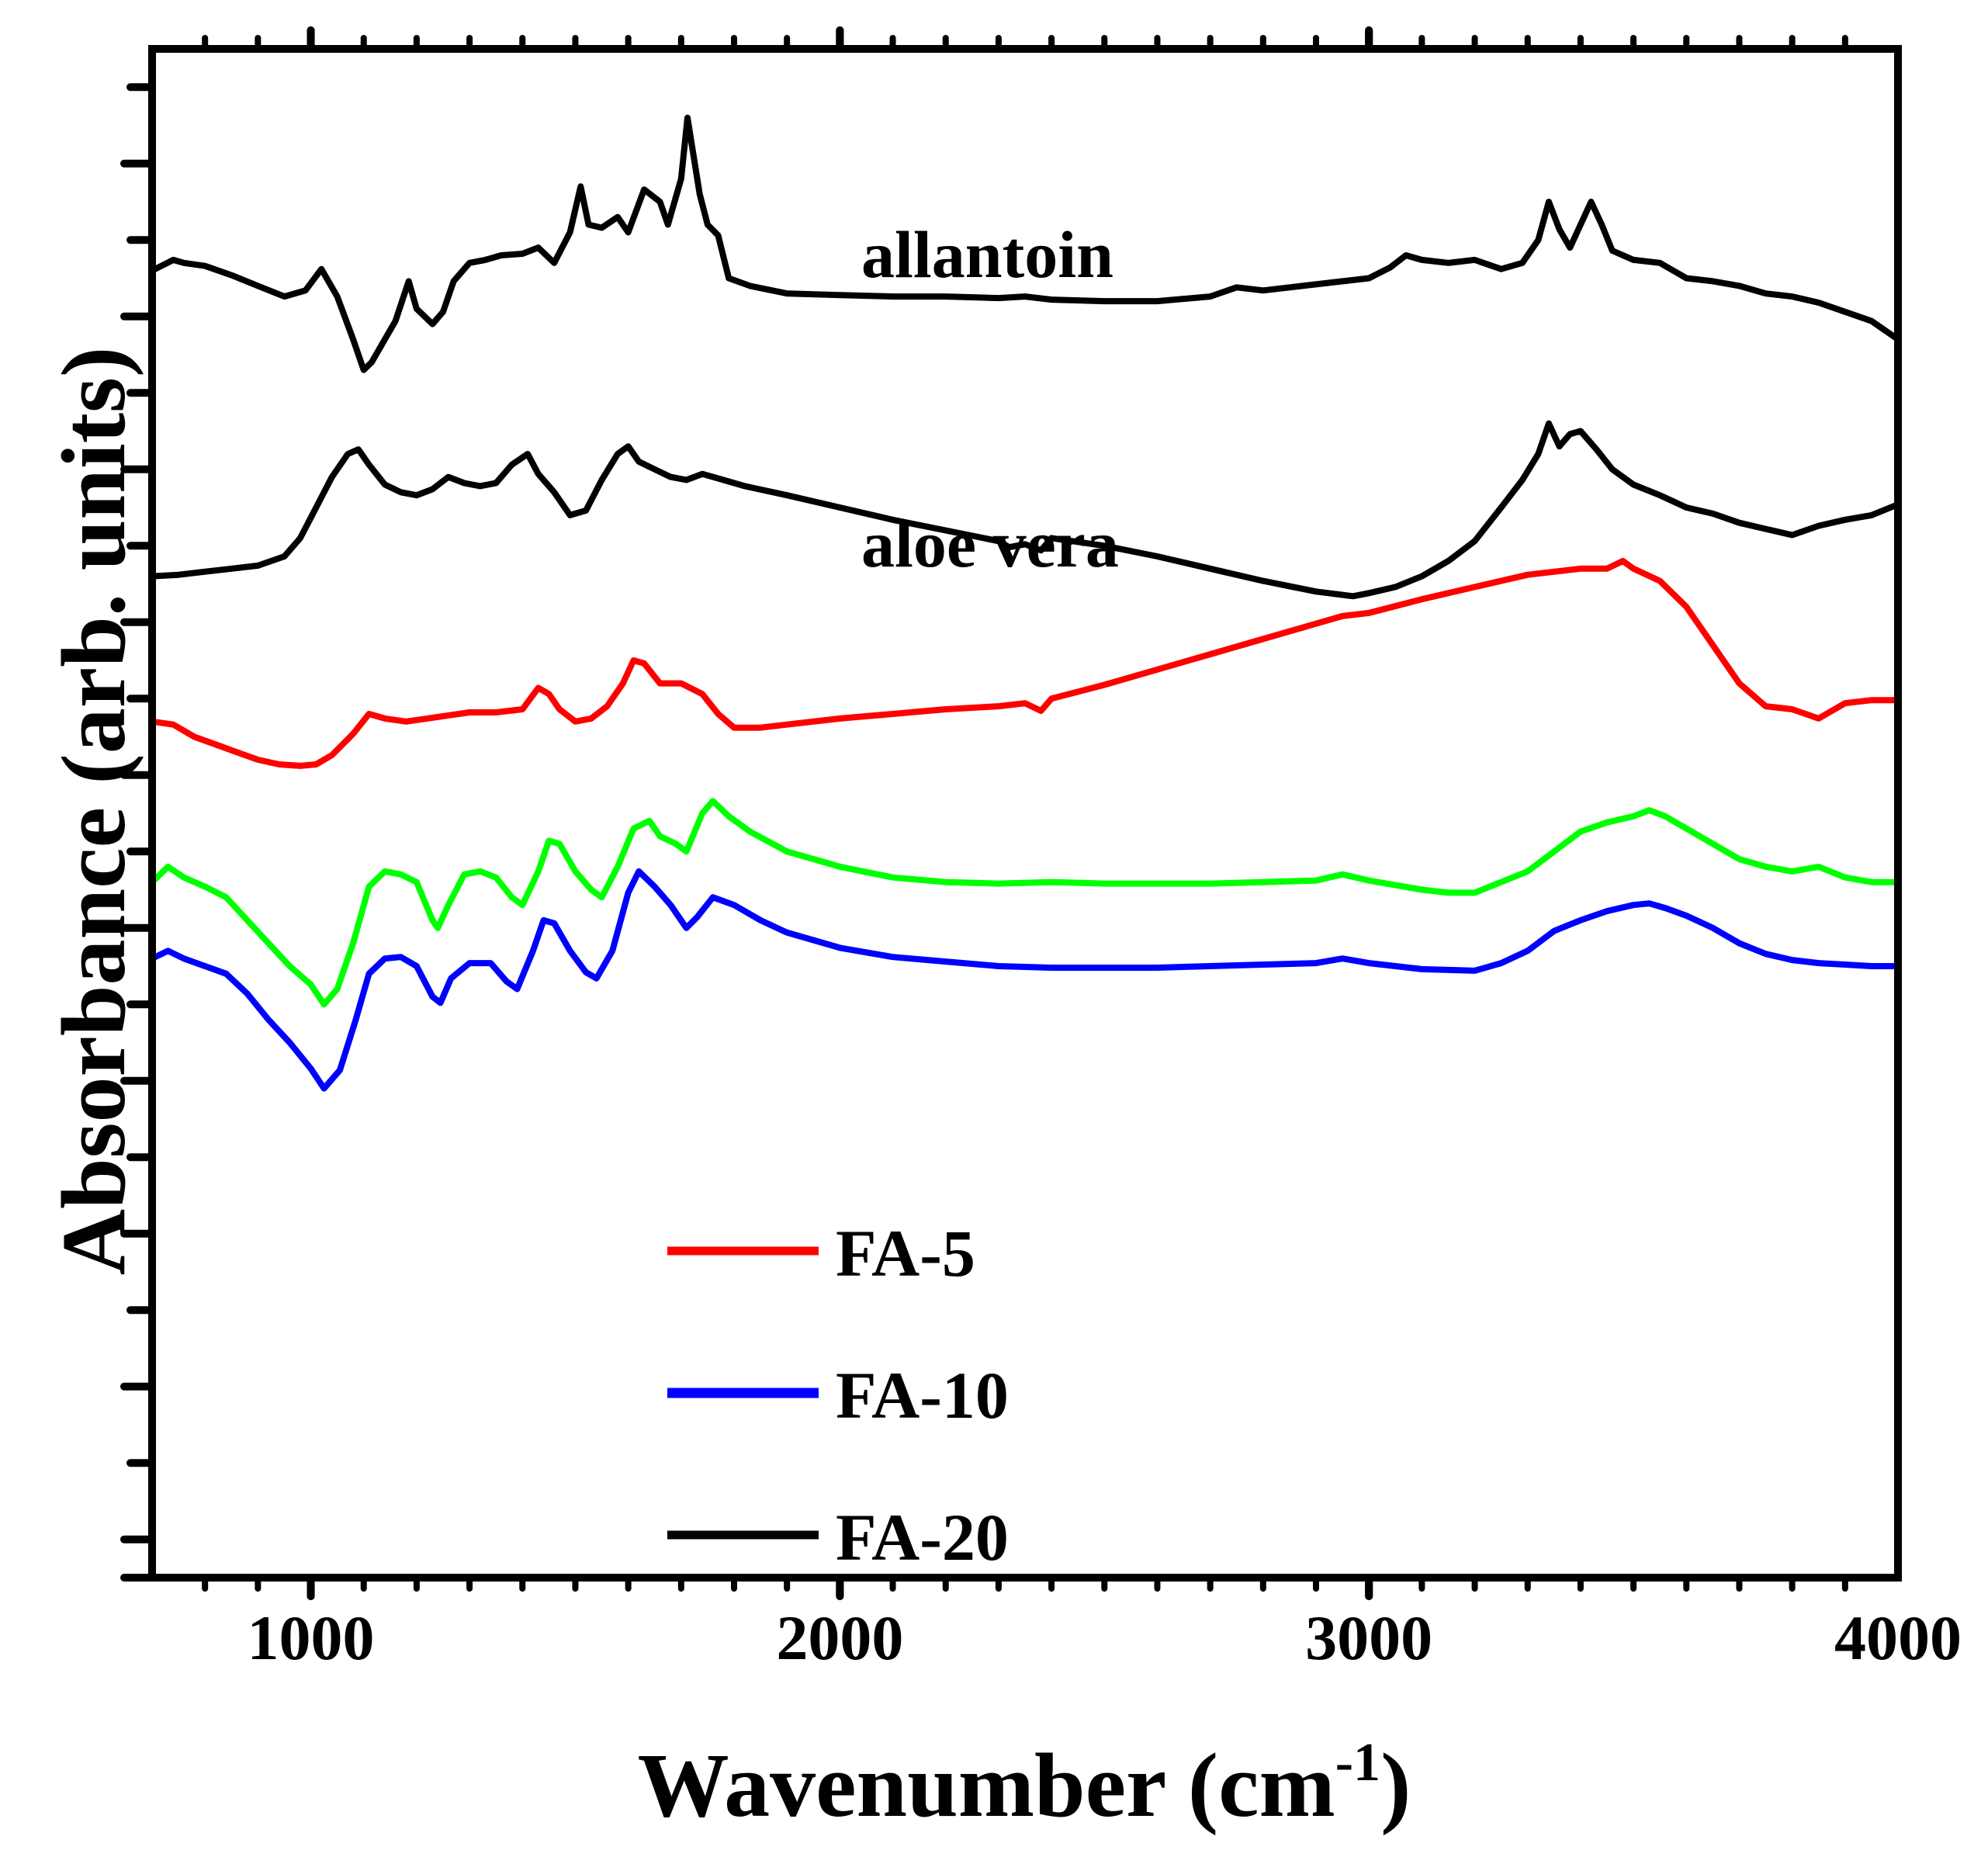  I want to click on x-axis-label: Wavenumber (cm-1), so click(1024, 1784).